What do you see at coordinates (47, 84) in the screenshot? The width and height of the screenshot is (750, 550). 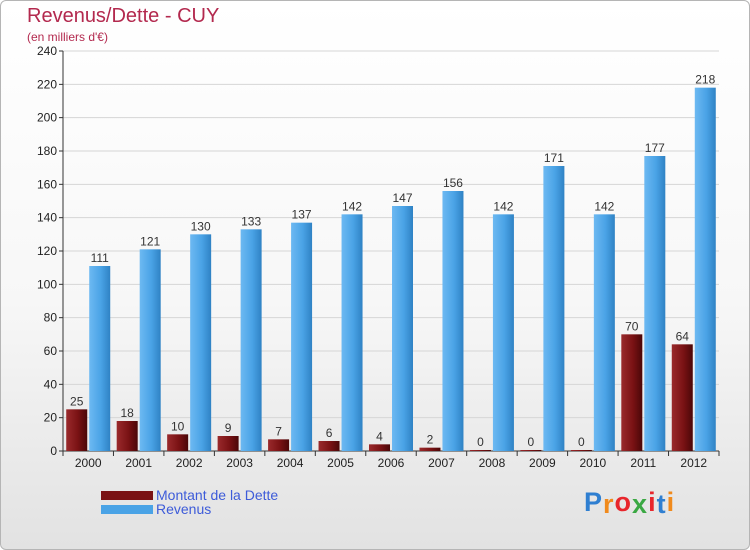 I see `y-tick-label: 220` at bounding box center [47, 84].